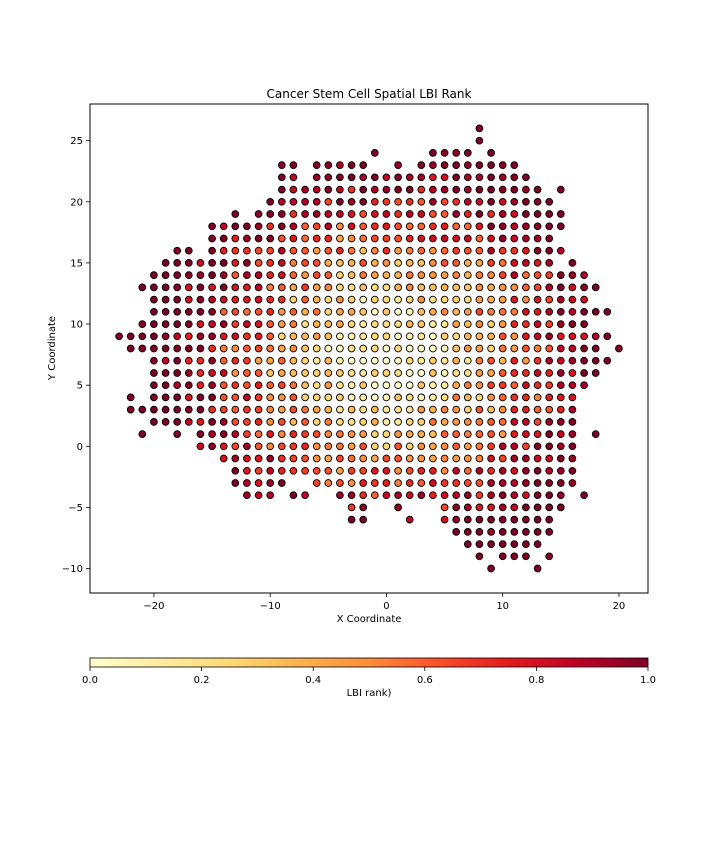  Describe the element at coordinates (536, 680) in the screenshot. I see `colorbar-tick-label: 0.8` at that location.